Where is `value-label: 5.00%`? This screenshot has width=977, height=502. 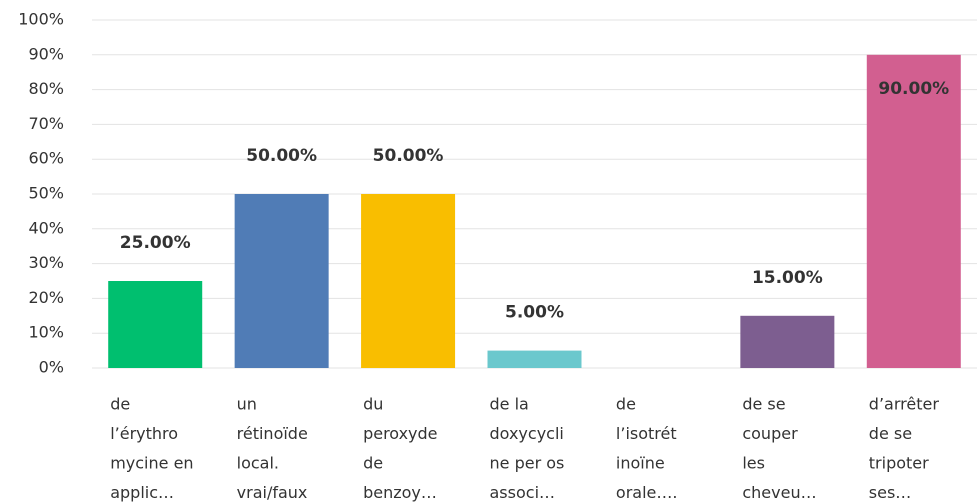
value-label: 5.00% is located at coordinates (534, 313).